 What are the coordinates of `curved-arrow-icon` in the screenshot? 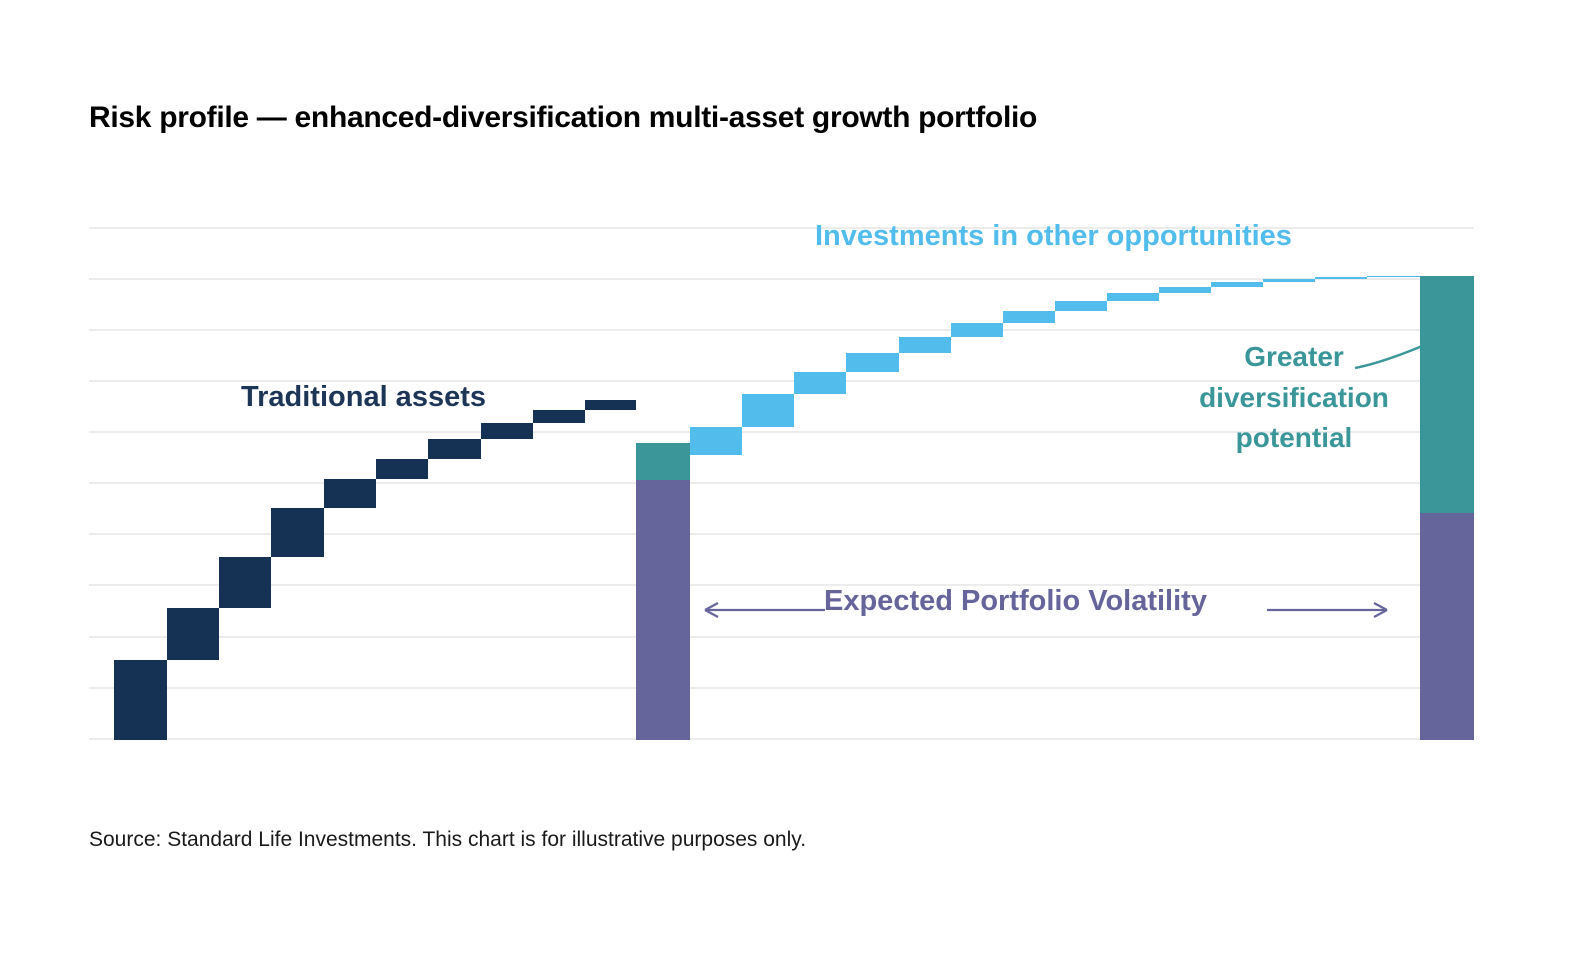 It's located at (1408, 349).